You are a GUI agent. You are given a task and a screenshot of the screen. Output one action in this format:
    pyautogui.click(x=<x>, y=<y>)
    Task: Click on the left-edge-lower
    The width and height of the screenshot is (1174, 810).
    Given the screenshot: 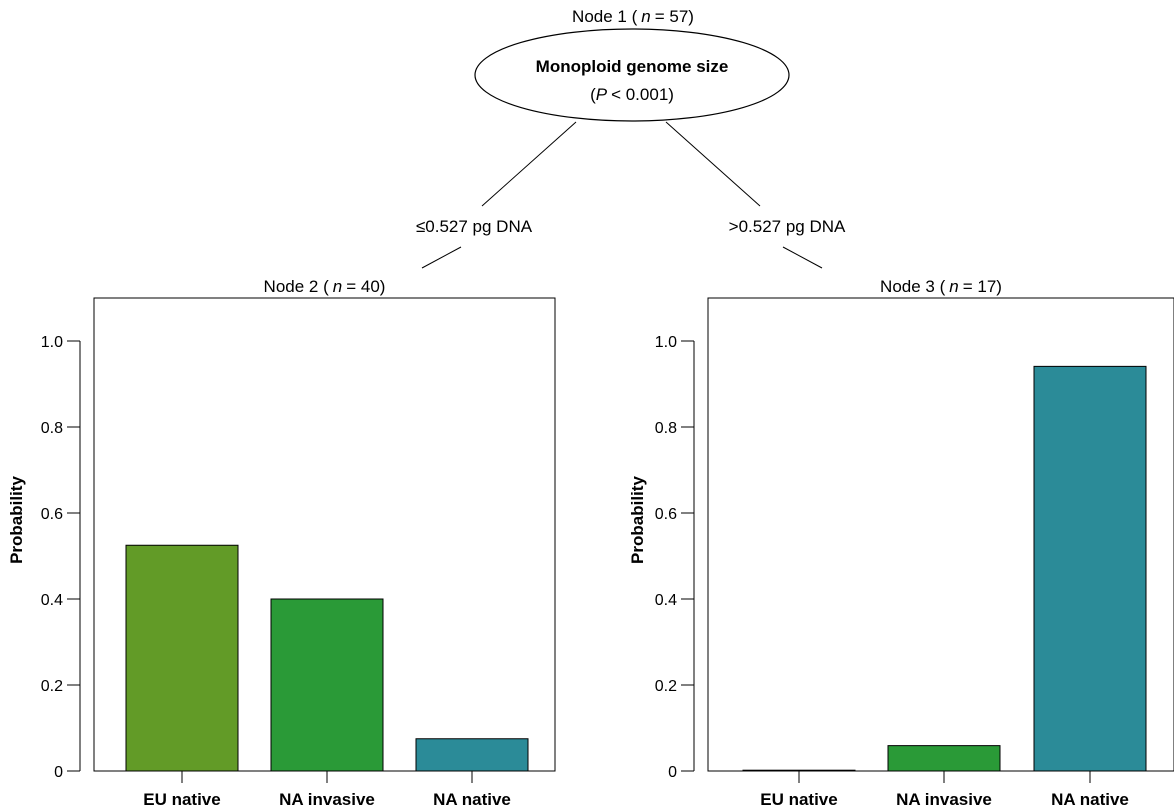 What is the action you would take?
    pyautogui.click(x=441, y=257)
    